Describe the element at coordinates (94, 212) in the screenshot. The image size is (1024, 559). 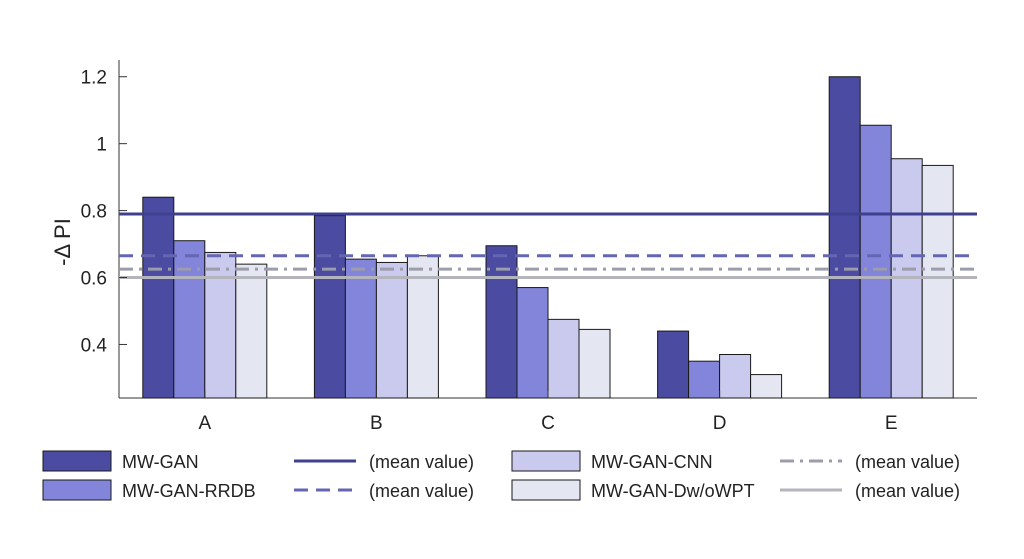
I see `y-tick-label: 0.8` at that location.